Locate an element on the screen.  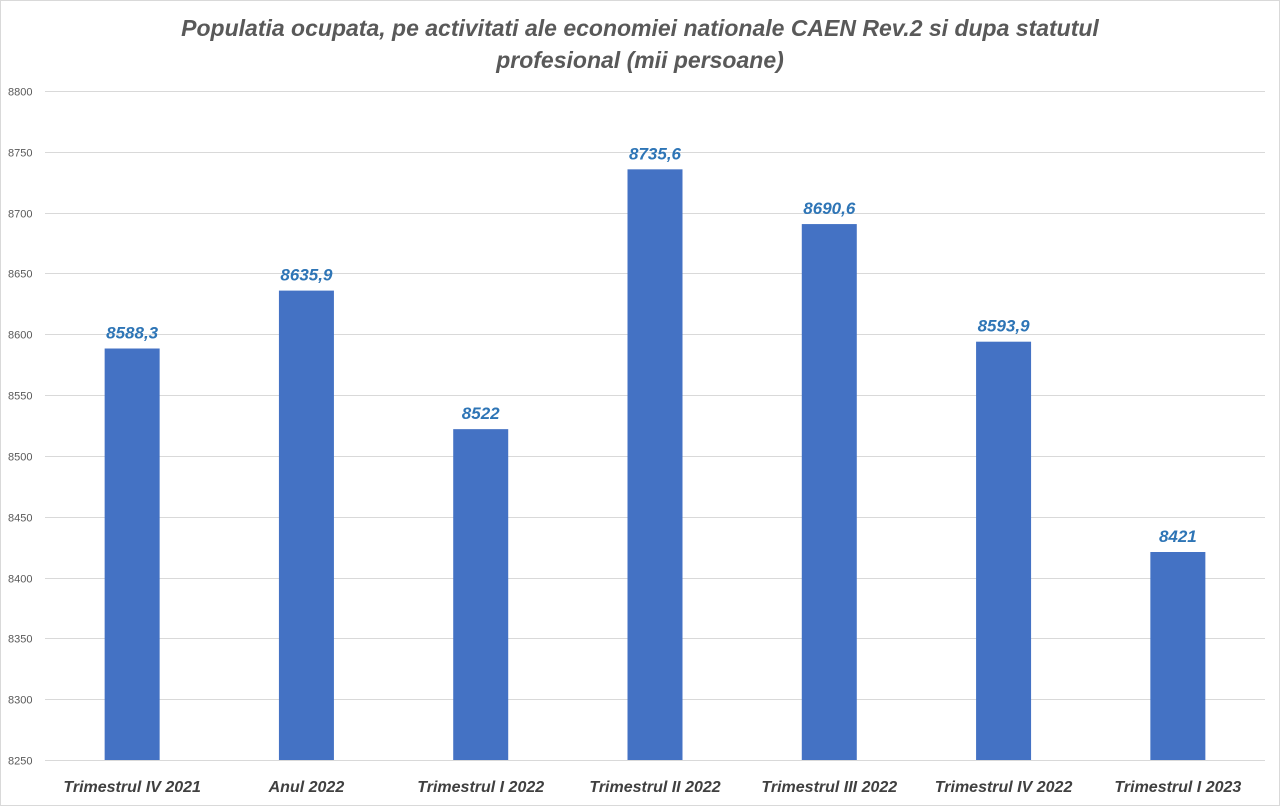
y-tick-label: 8550 is located at coordinates (20, 397).